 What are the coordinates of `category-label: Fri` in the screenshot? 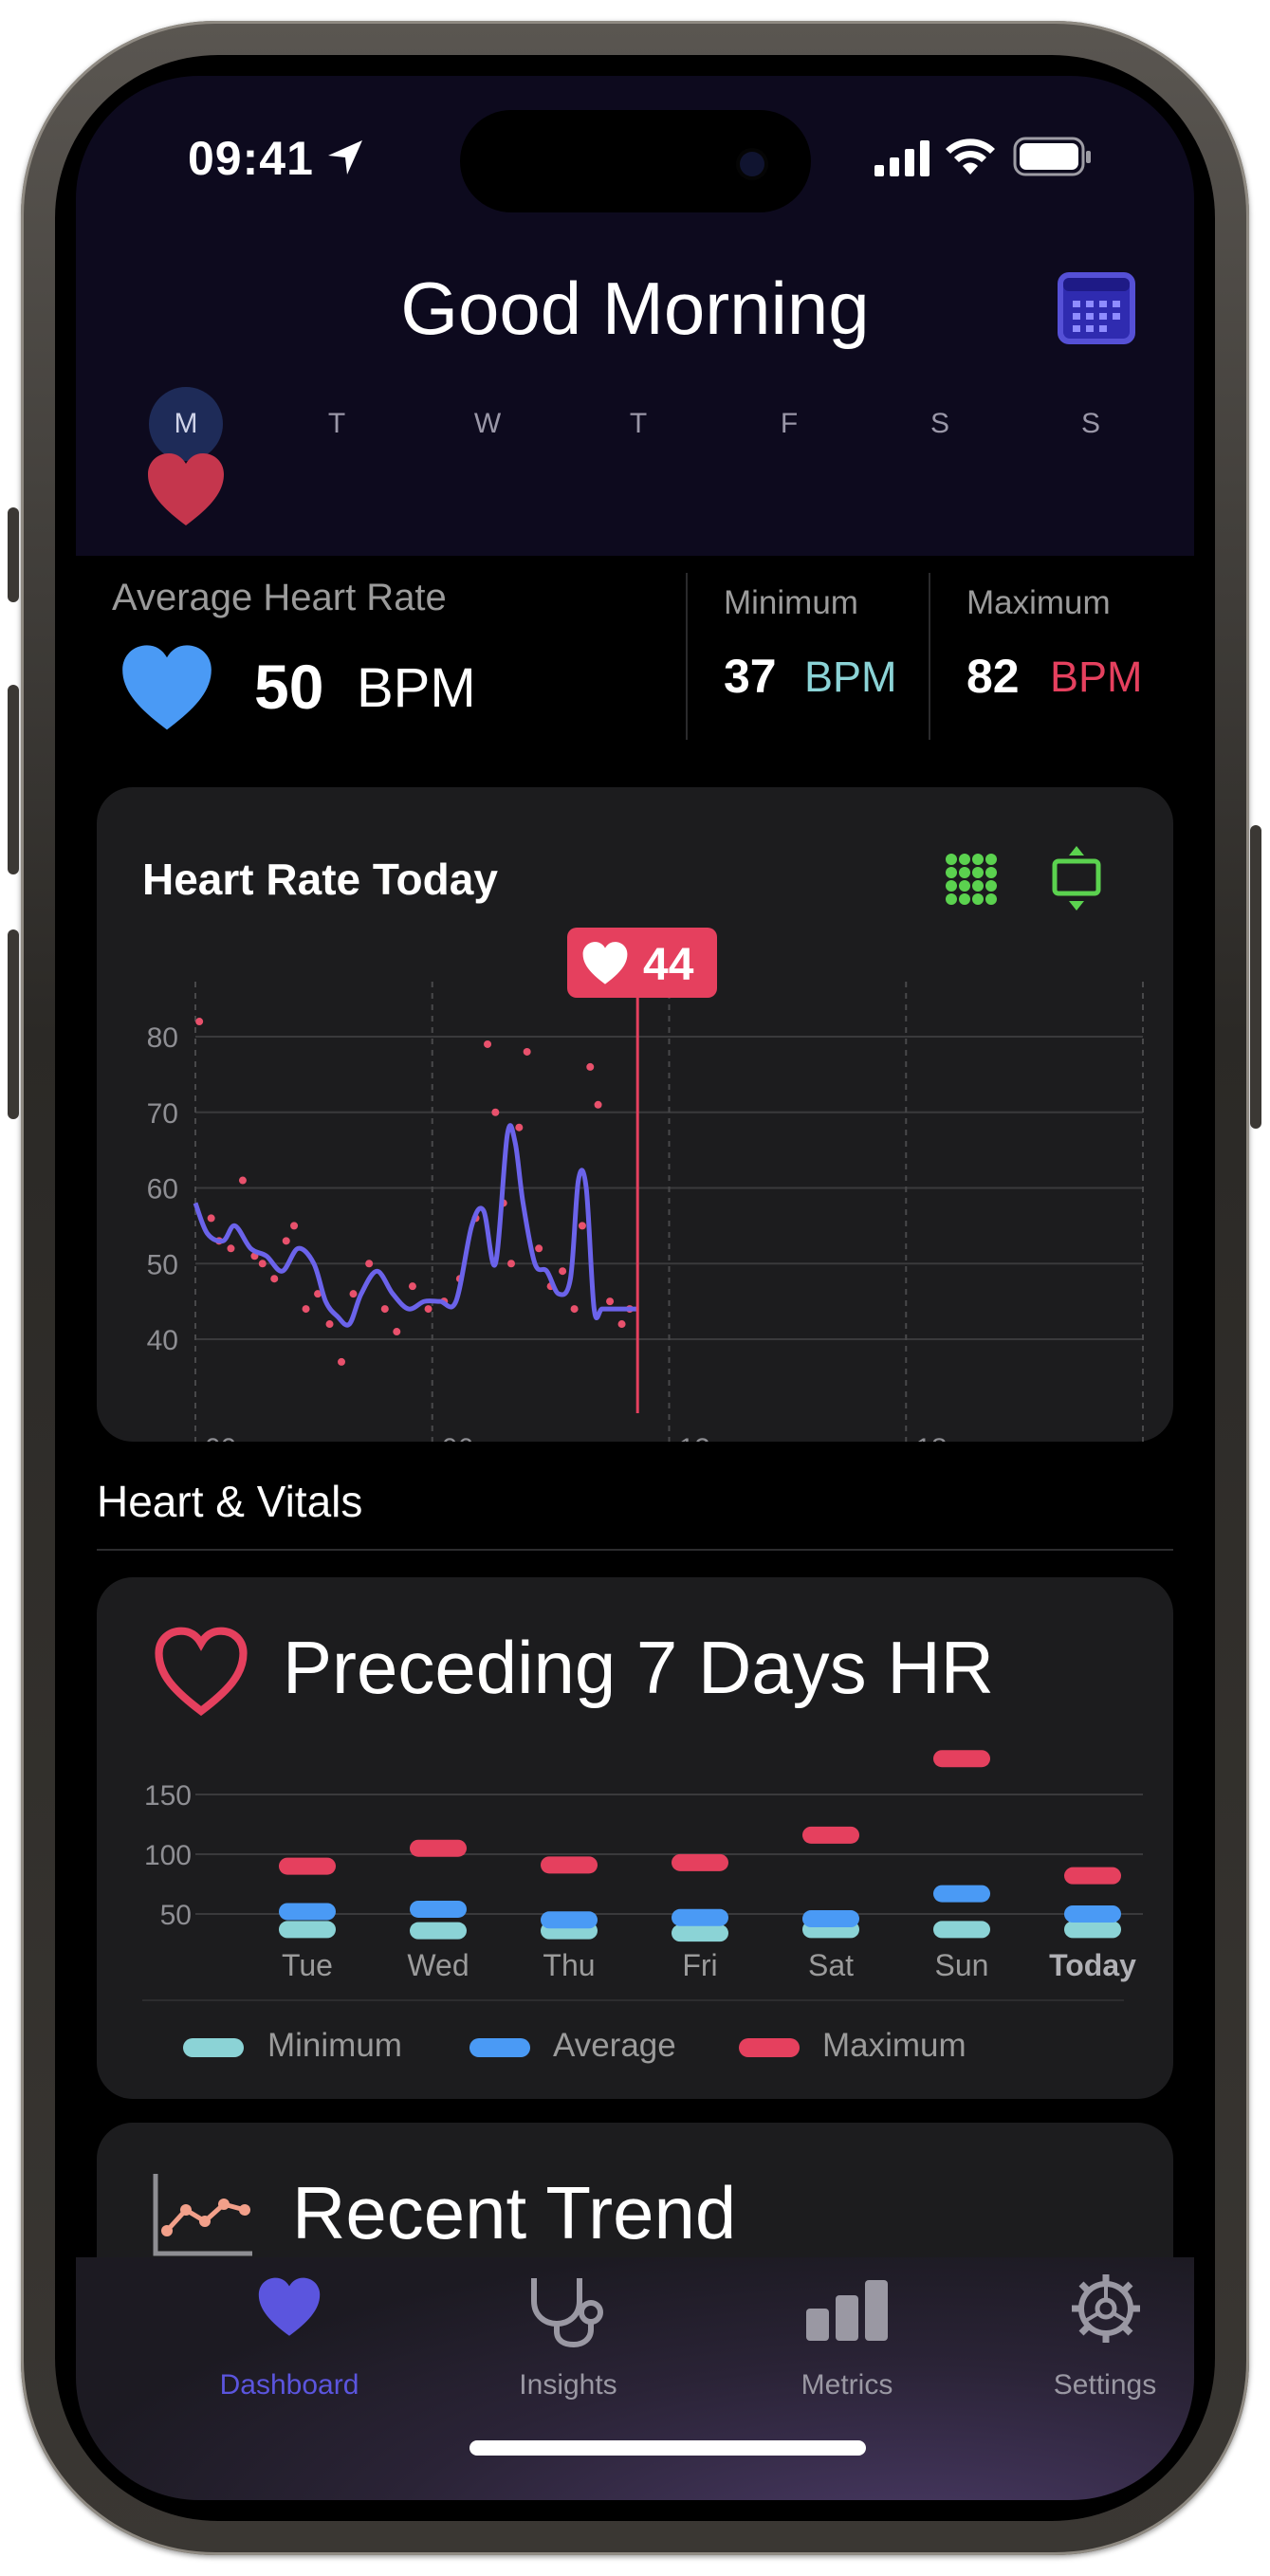 It's located at (699, 1965).